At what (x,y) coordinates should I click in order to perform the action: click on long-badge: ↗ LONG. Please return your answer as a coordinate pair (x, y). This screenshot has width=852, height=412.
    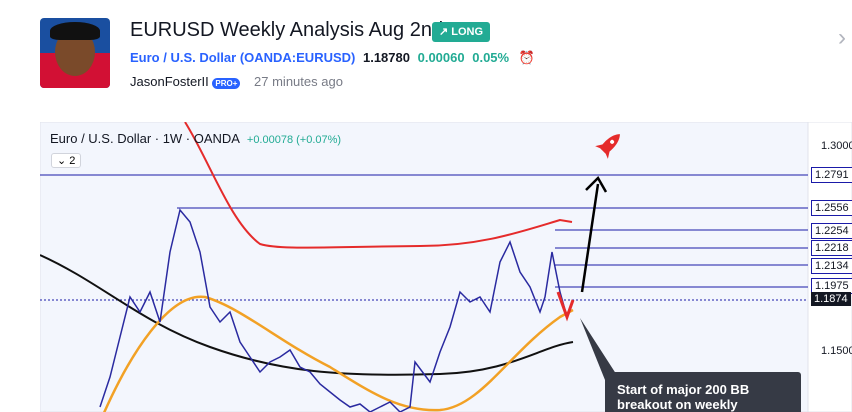
    Looking at the image, I should click on (461, 32).